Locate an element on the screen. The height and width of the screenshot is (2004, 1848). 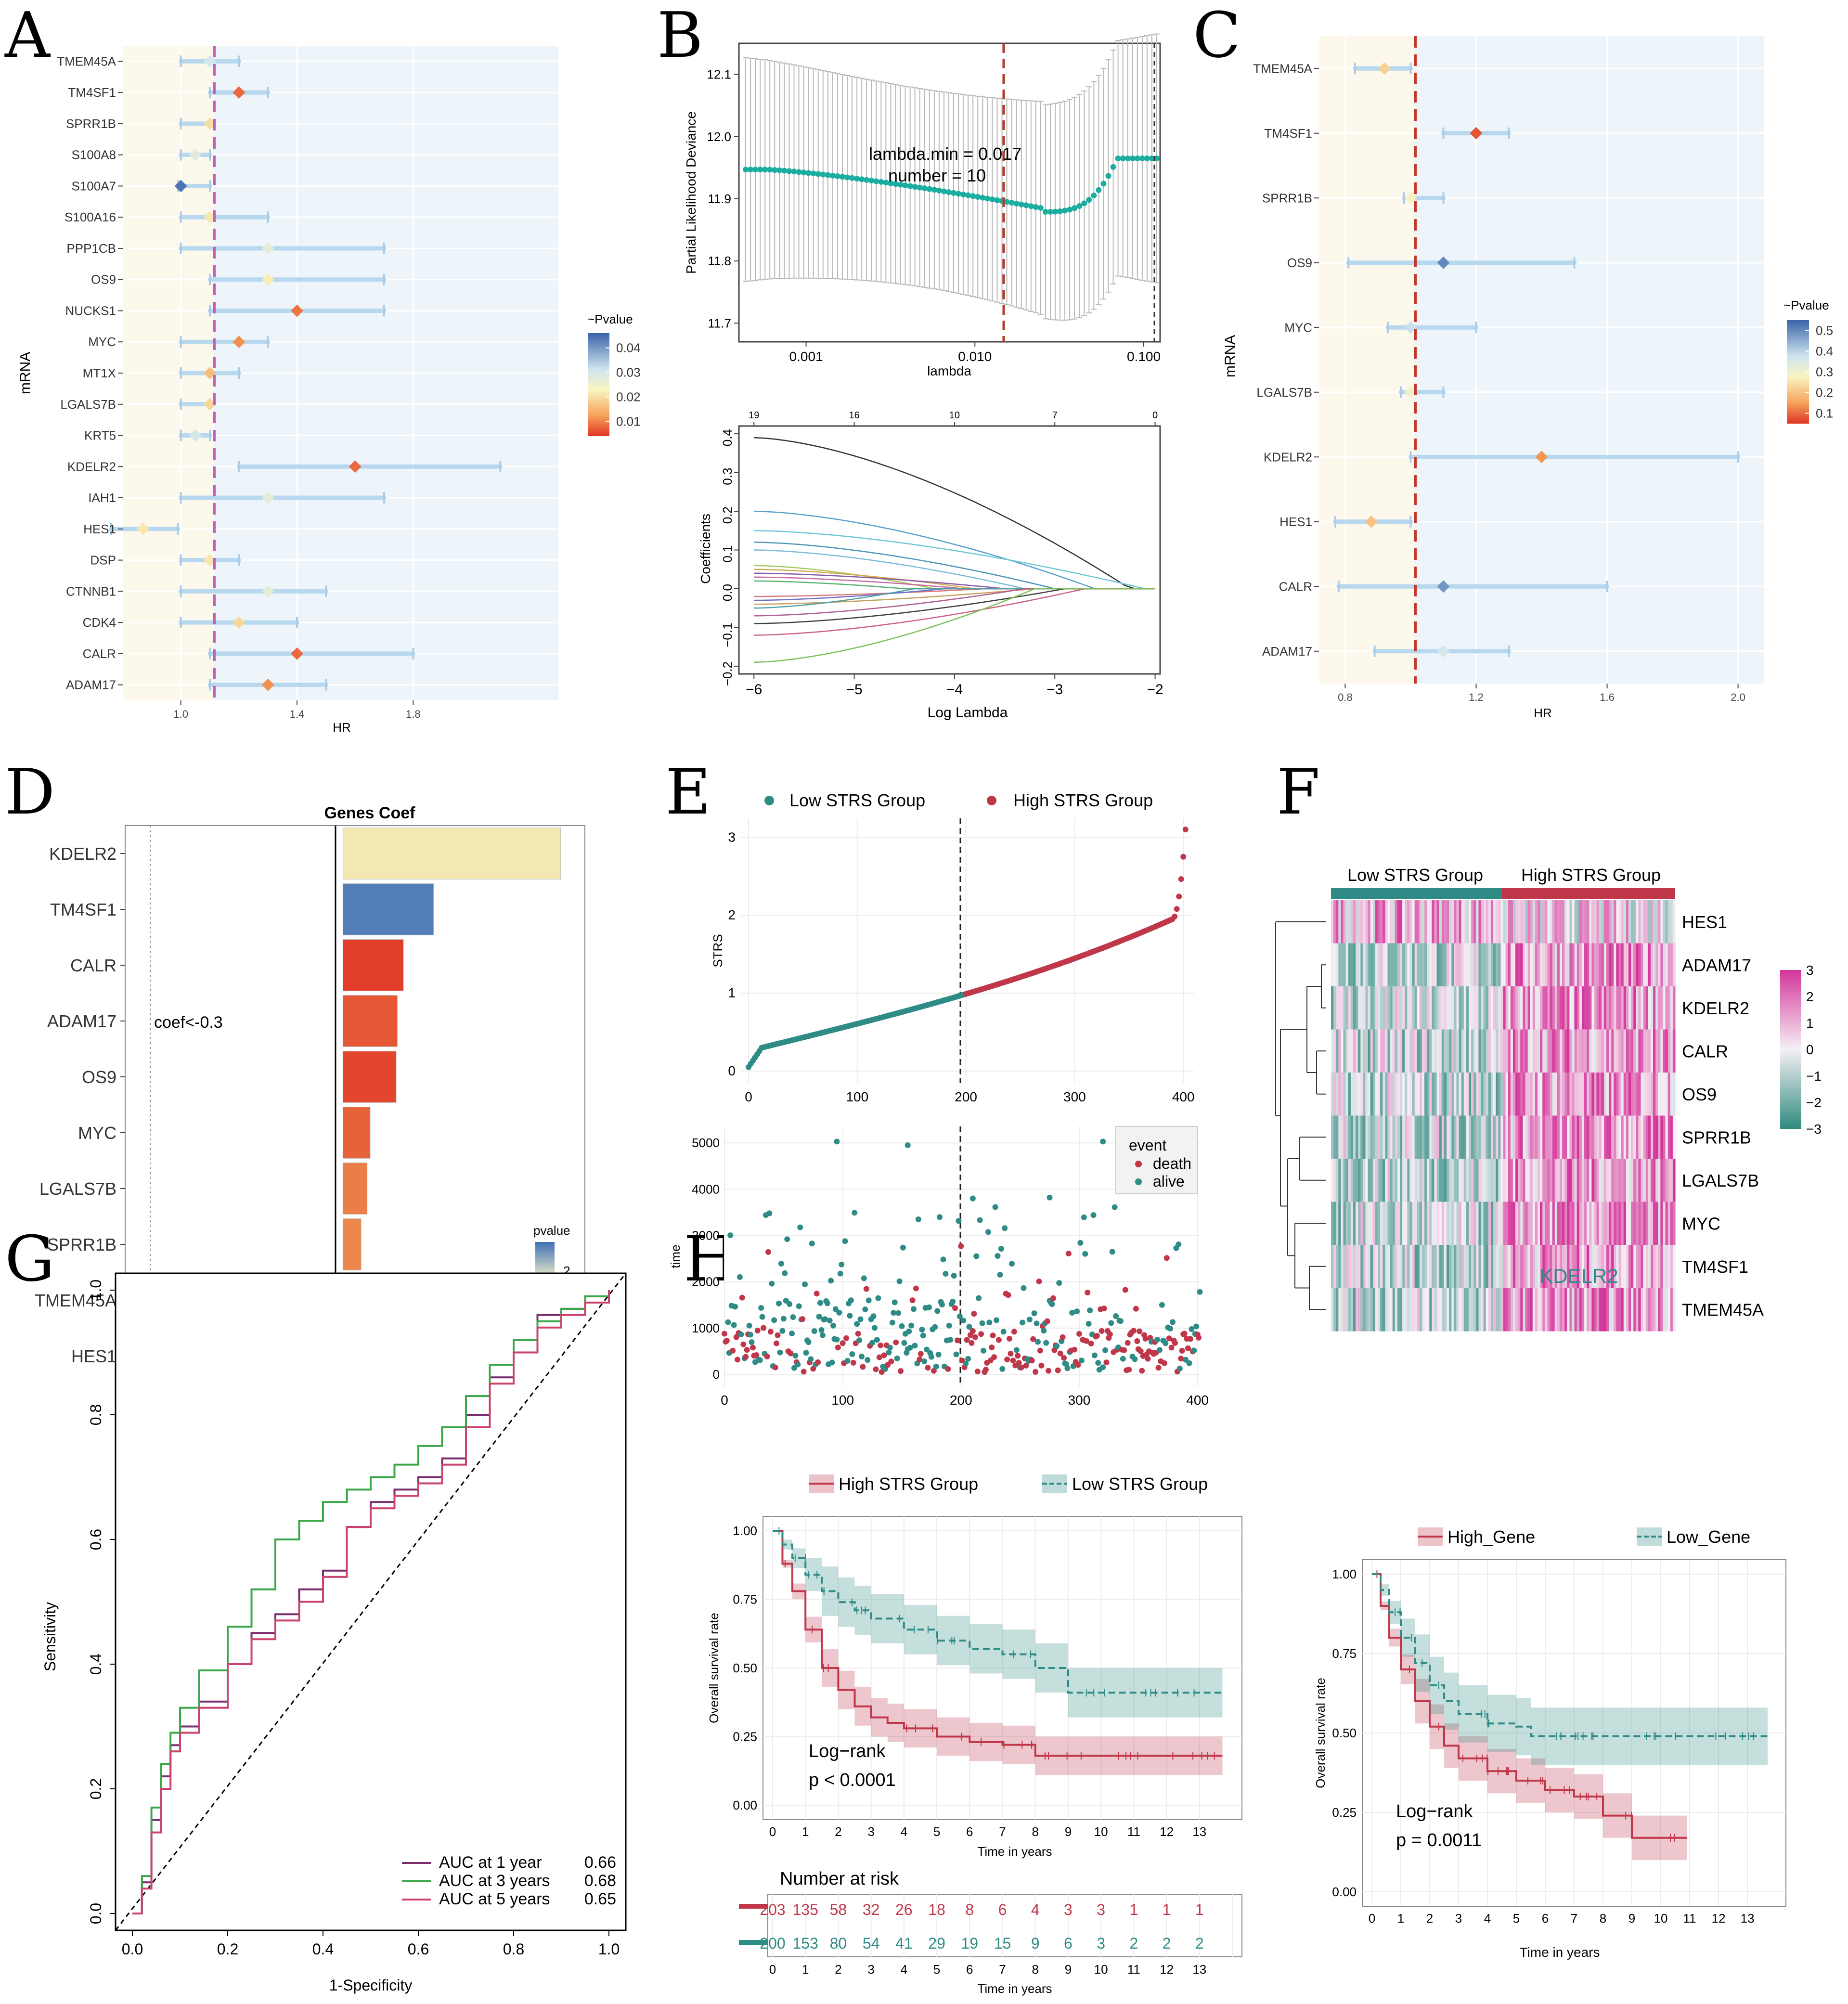
b2-xlabel: Log Lambda is located at coordinates (968, 713).